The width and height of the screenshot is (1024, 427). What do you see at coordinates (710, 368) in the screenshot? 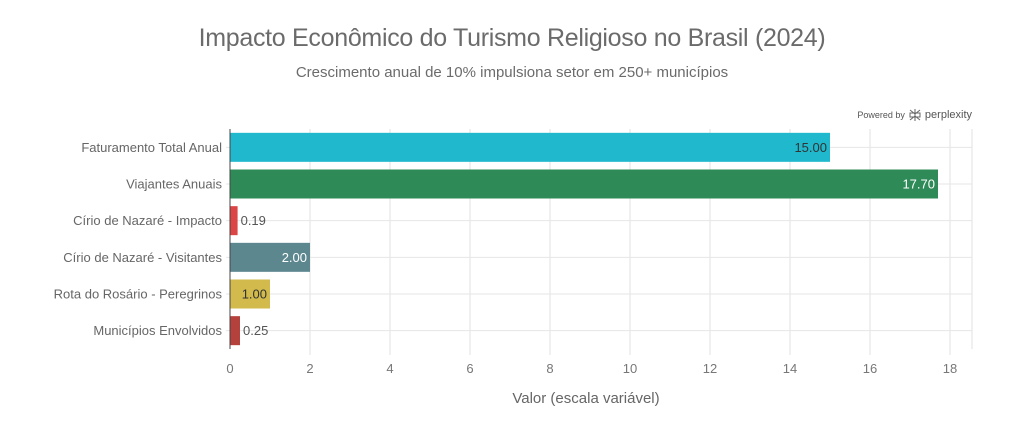
I see `x-tick-label: 12` at bounding box center [710, 368].